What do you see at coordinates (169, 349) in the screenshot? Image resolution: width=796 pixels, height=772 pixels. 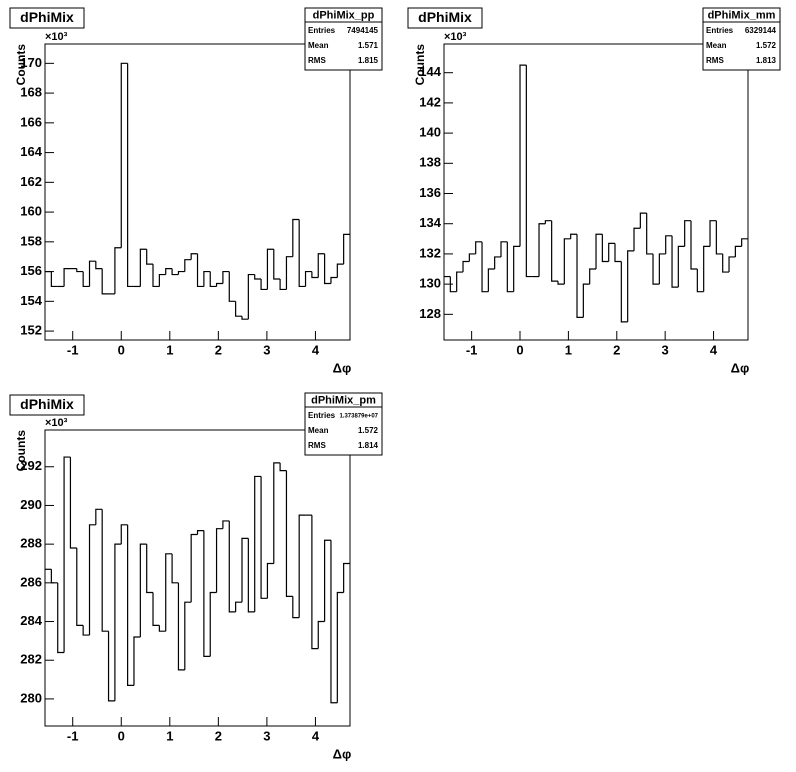 I see `x-tick-label: 1` at bounding box center [169, 349].